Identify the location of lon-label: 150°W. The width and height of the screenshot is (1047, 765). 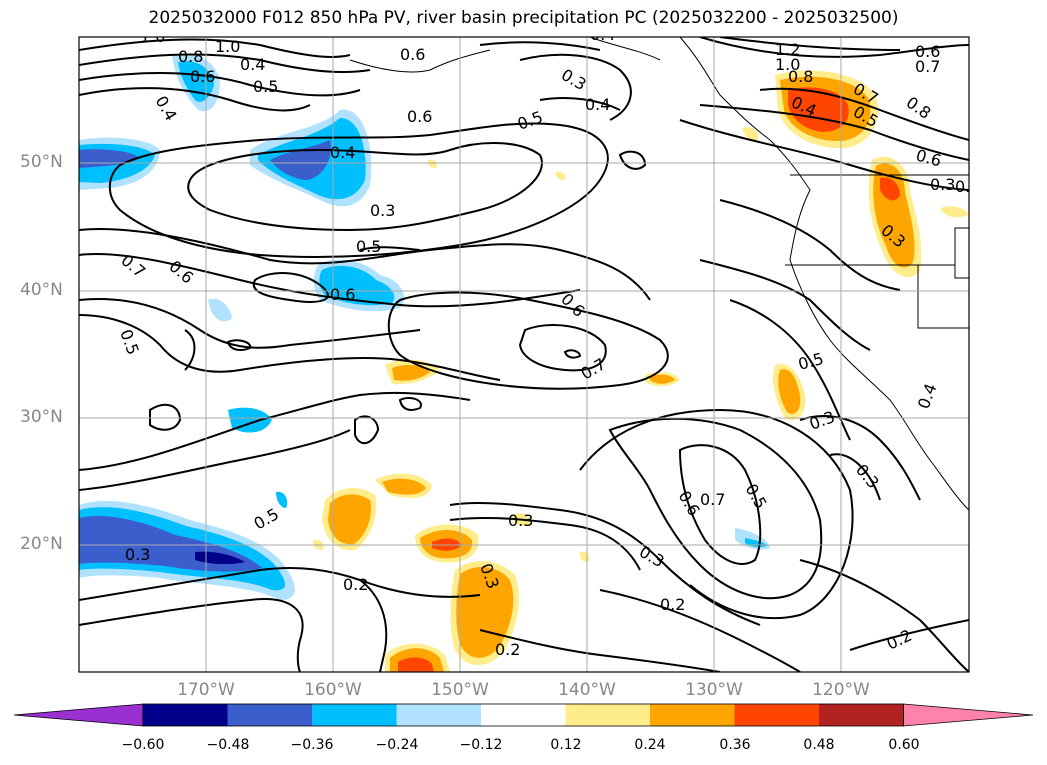
(460, 690).